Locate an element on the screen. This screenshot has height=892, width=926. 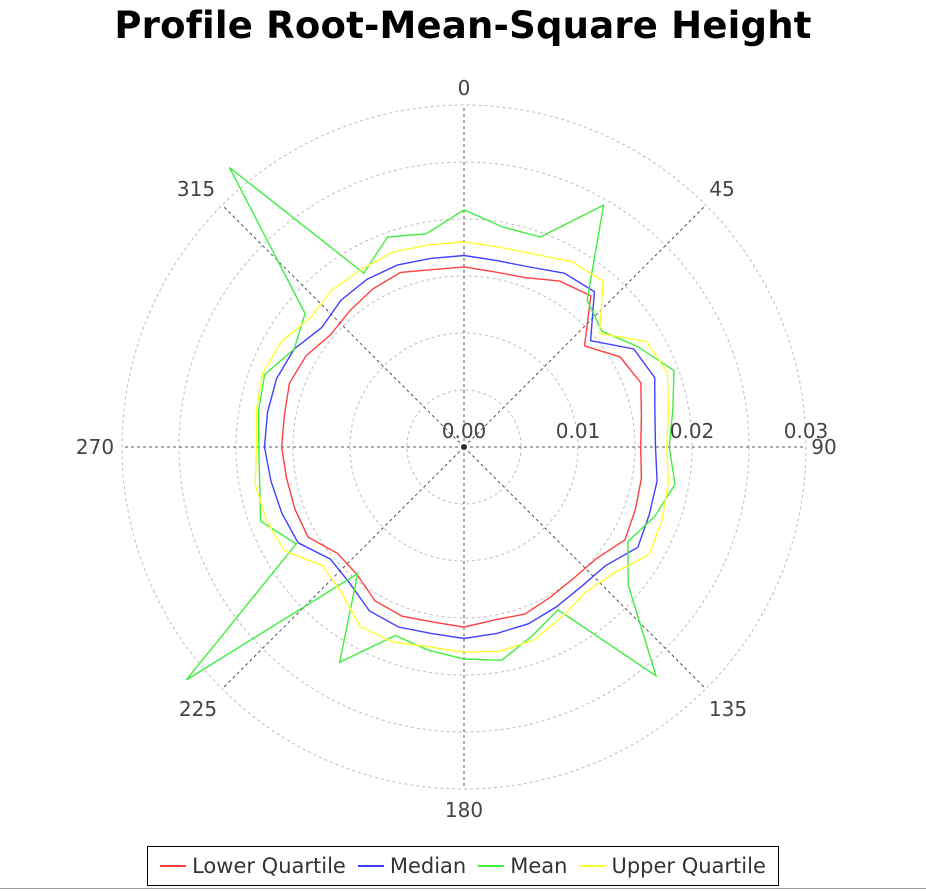
angle-tick-label: 225 is located at coordinates (198, 709).